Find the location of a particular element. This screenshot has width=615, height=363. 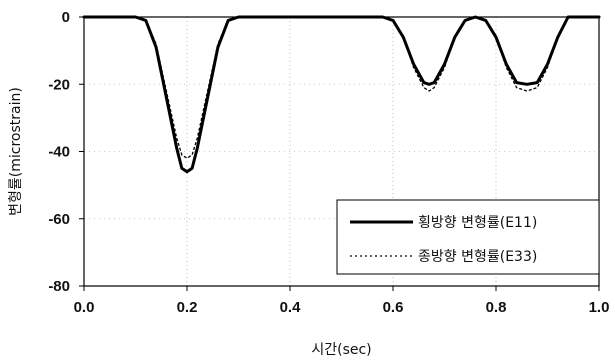

y-tick-label: 0 is located at coordinates (66, 17).